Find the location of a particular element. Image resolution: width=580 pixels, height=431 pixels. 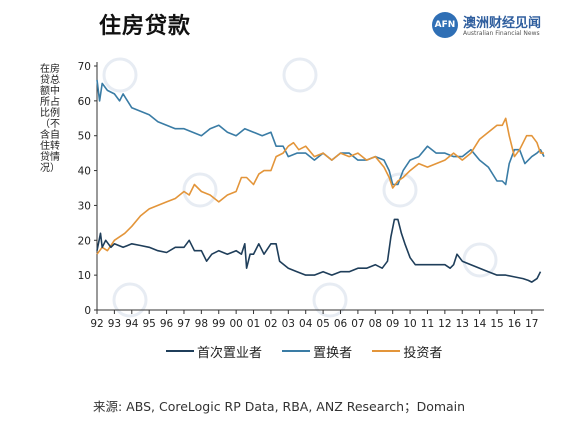

x-tick-label-94: 94 is located at coordinates (132, 324).